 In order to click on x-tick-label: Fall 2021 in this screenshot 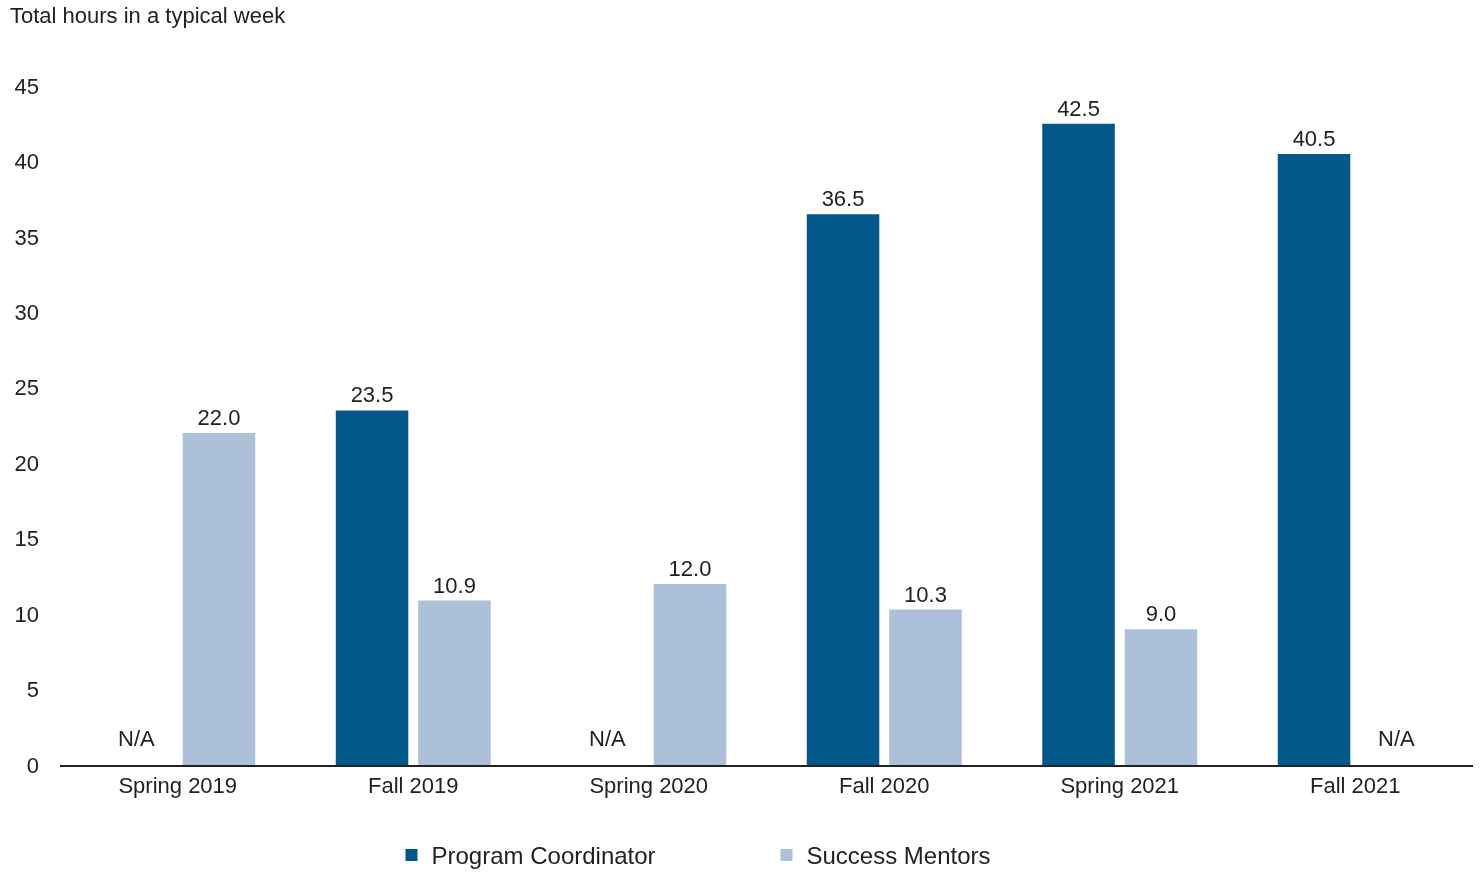, I will do `click(1355, 786)`.